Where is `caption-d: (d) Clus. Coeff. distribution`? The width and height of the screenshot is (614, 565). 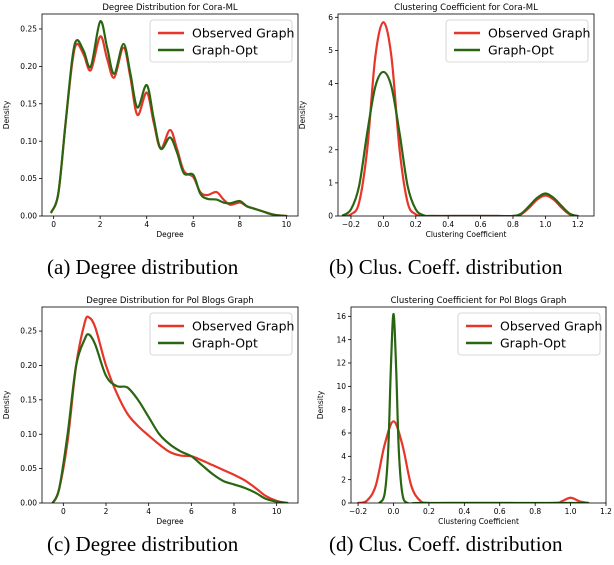
caption-d: (d) Clus. Coeff. distribution is located at coordinates (446, 544).